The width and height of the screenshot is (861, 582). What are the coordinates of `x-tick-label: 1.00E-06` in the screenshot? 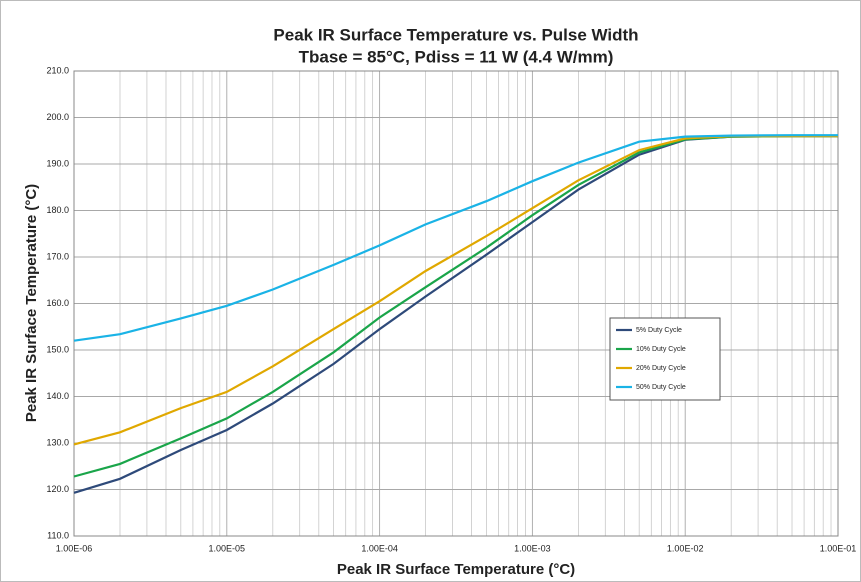 It's located at (74, 548).